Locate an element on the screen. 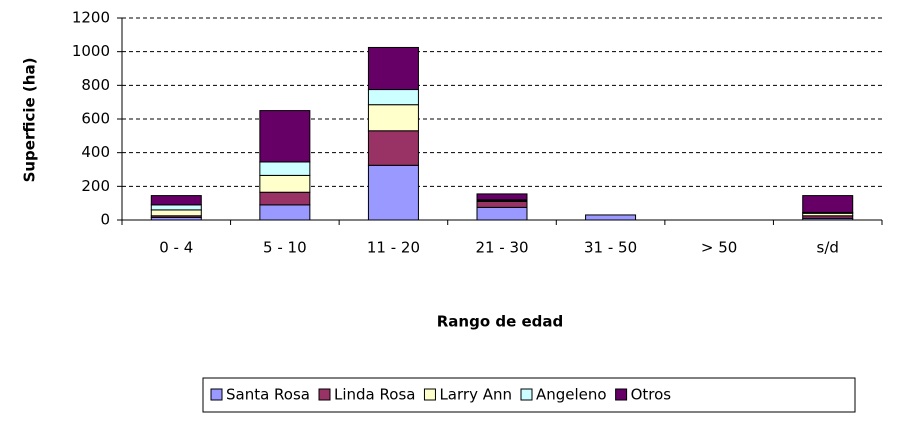 The height and width of the screenshot is (427, 917). x-tick-label: 0 - 4 is located at coordinates (176, 248).